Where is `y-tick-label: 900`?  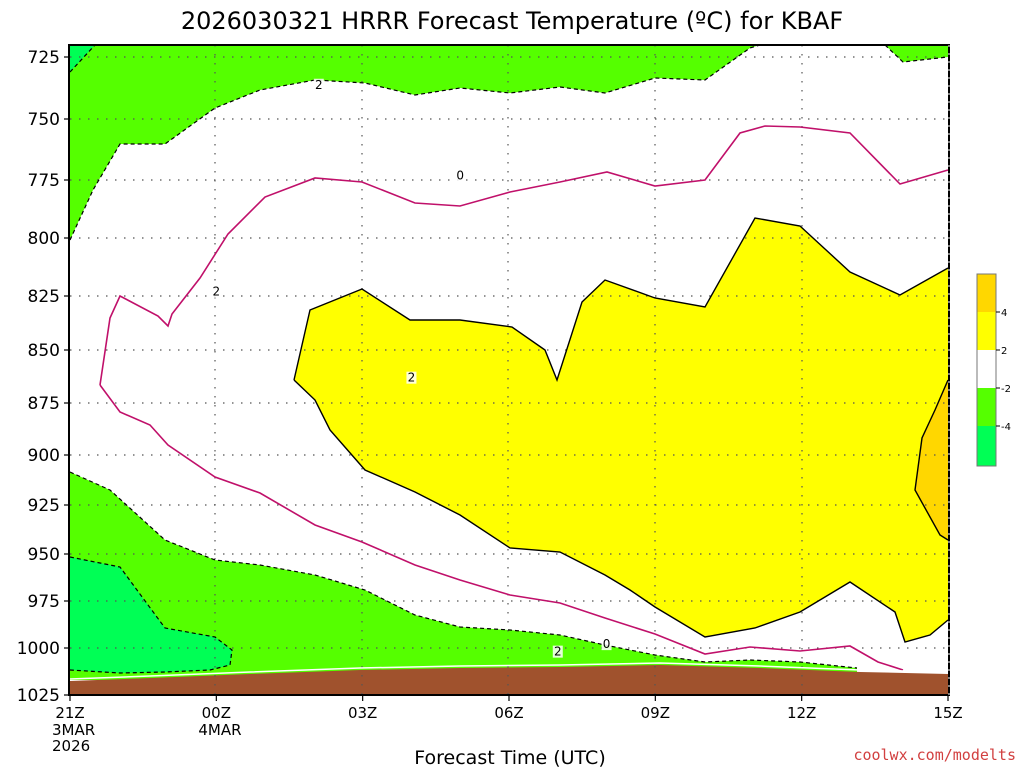
y-tick-label: 900 is located at coordinates (44, 456).